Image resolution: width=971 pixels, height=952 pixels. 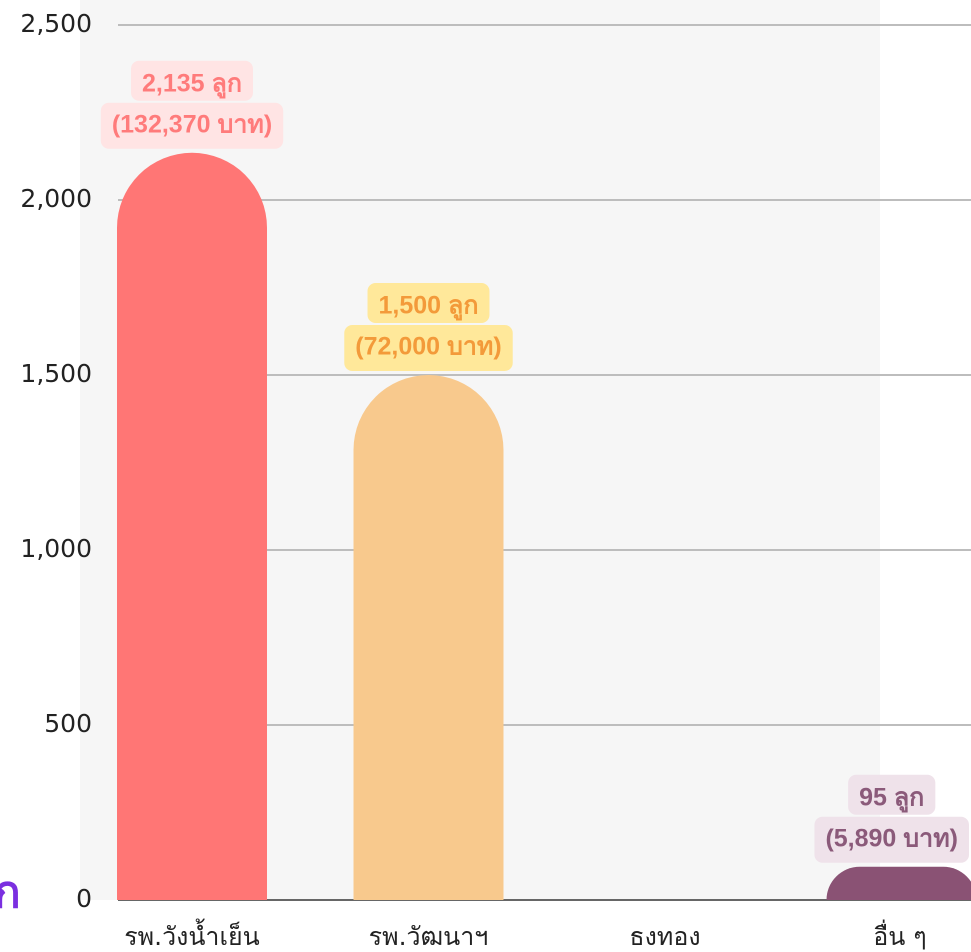 What do you see at coordinates (10, 892) in the screenshot?
I see `cut-off-text: ก` at bounding box center [10, 892].